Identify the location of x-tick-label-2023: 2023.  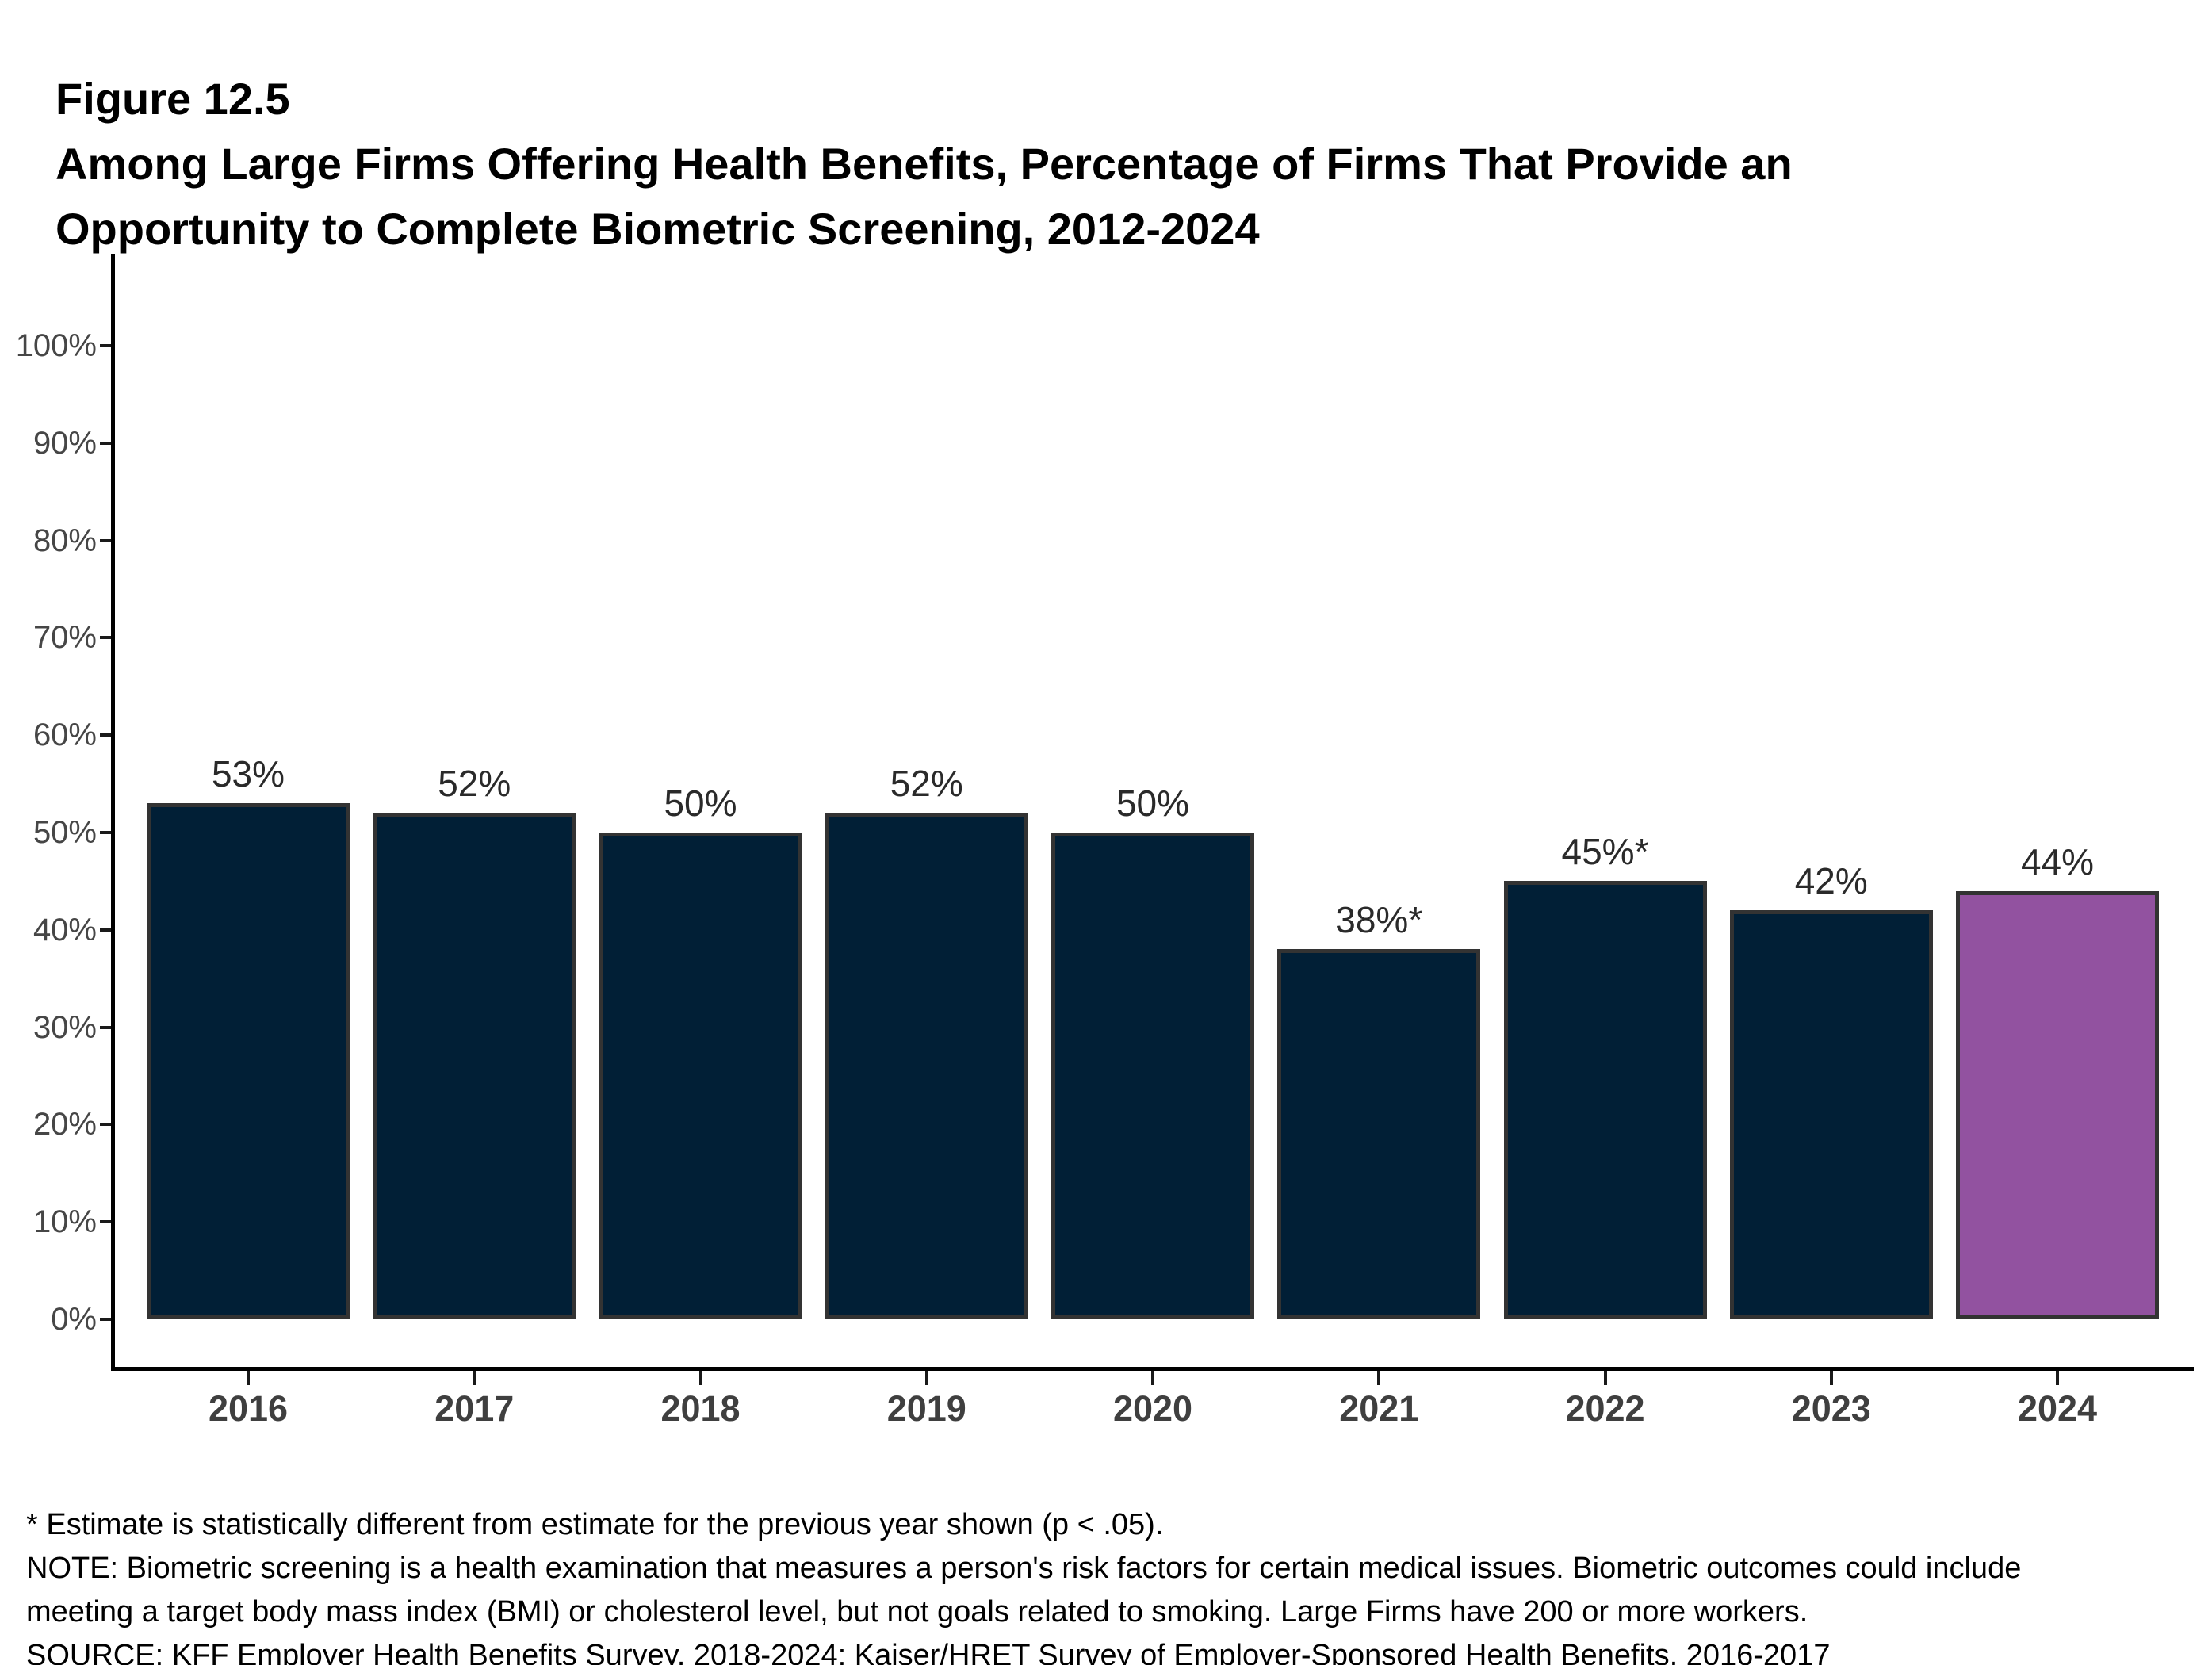
(1831, 1408).